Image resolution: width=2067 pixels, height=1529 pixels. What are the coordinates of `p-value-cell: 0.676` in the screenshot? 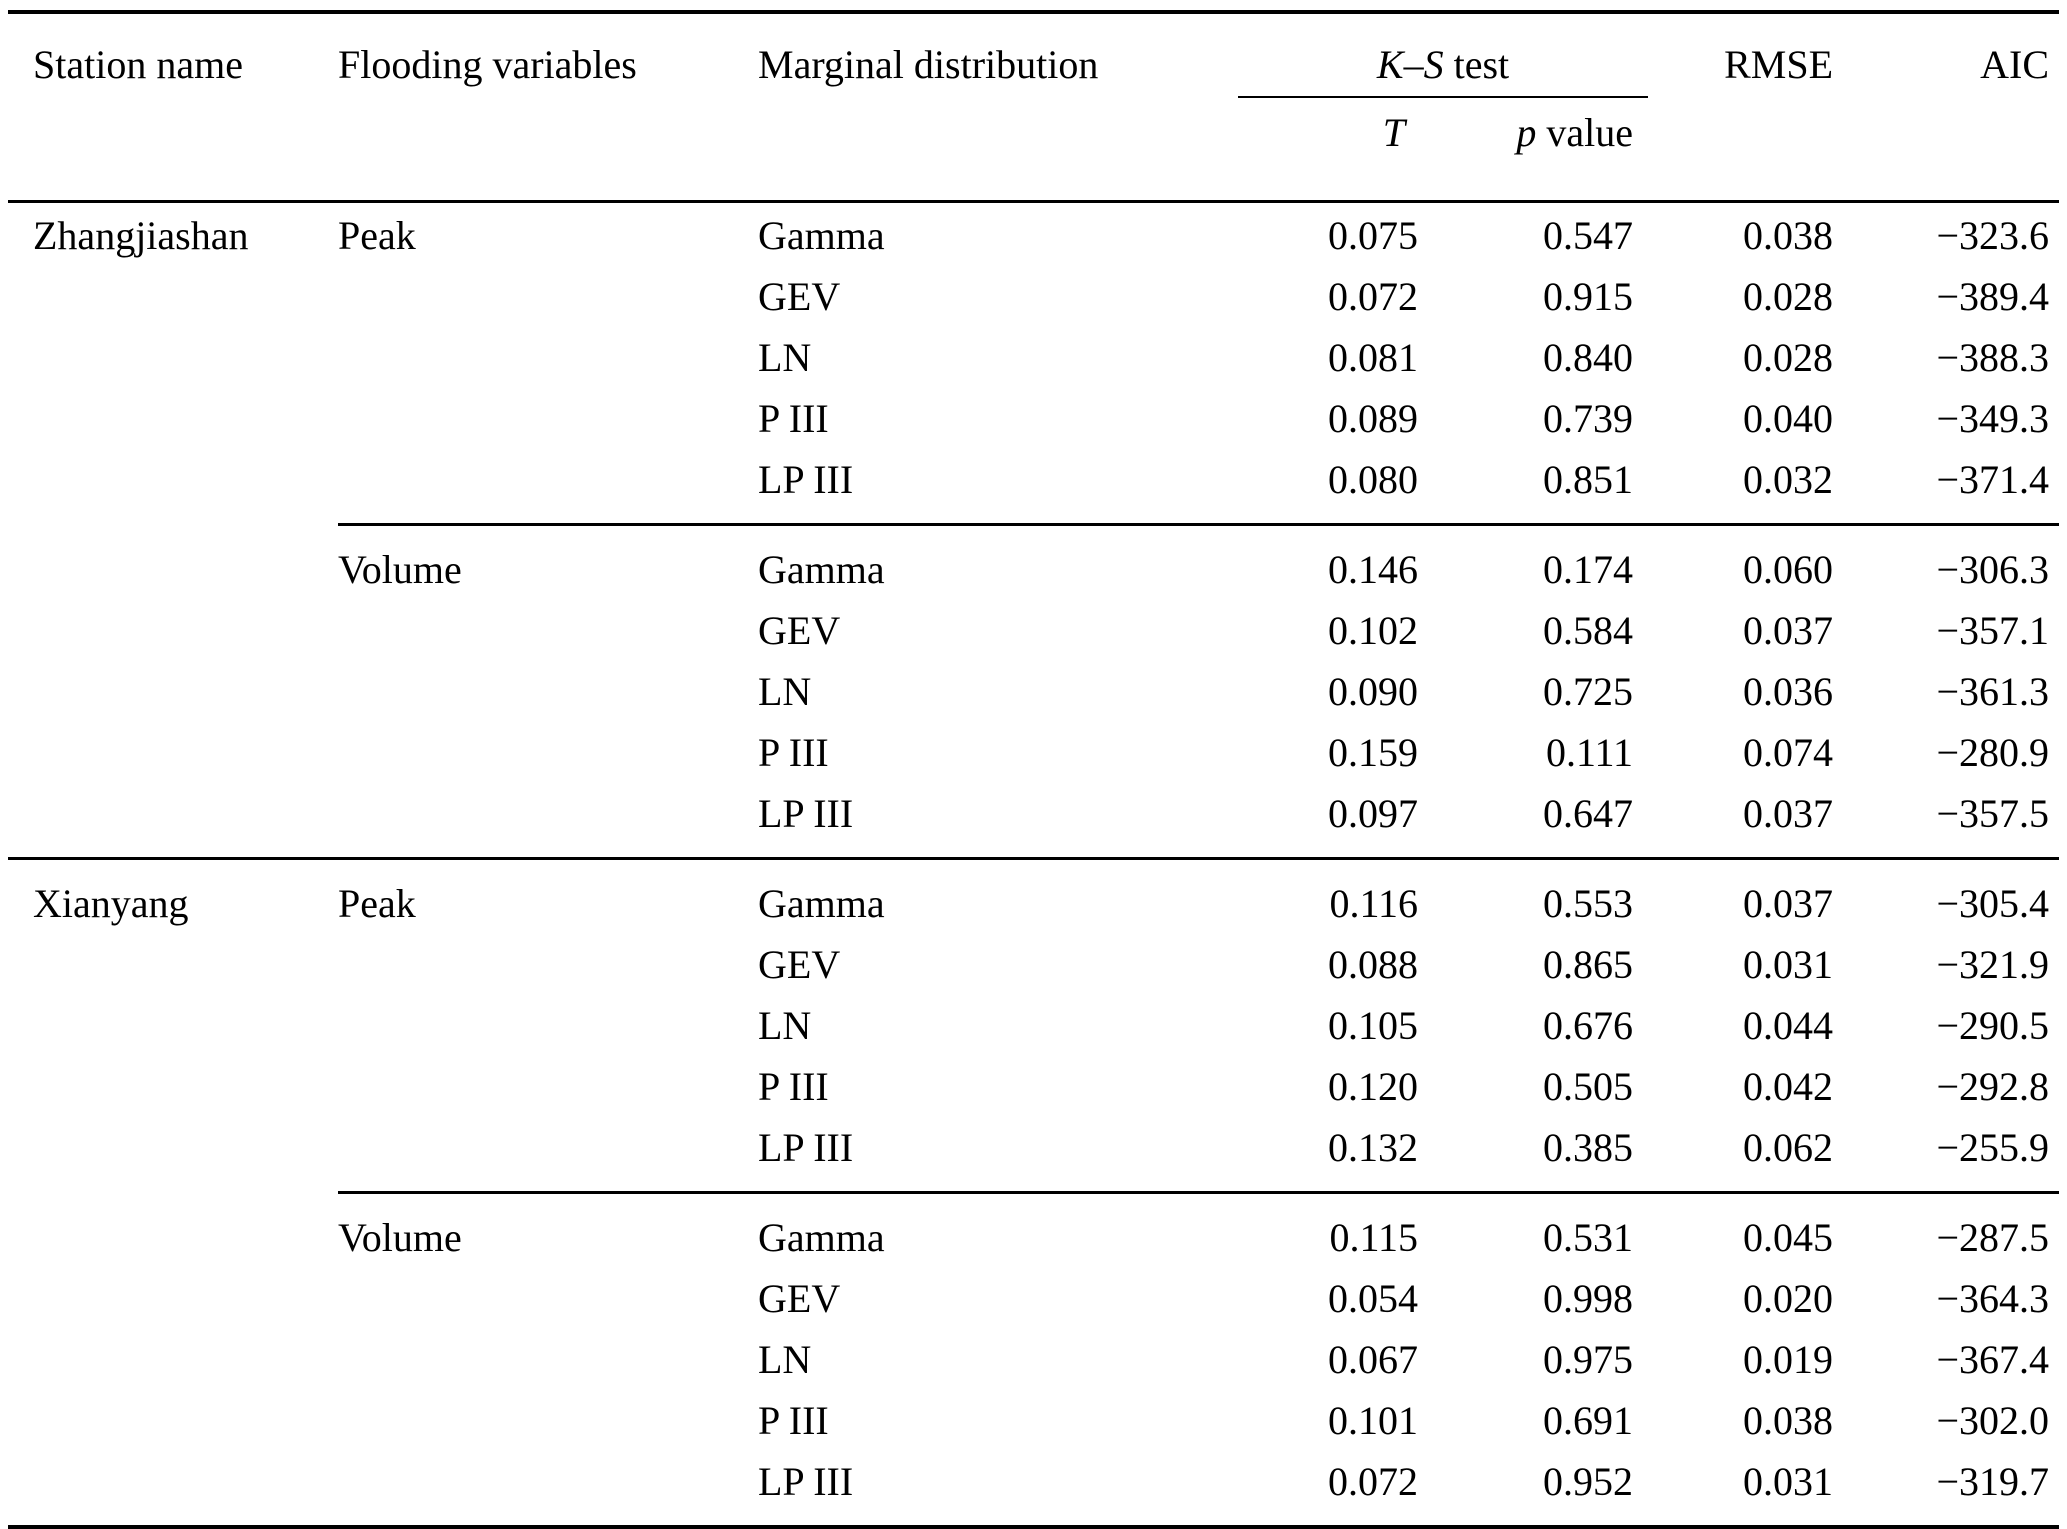 It's located at (1588, 1025).